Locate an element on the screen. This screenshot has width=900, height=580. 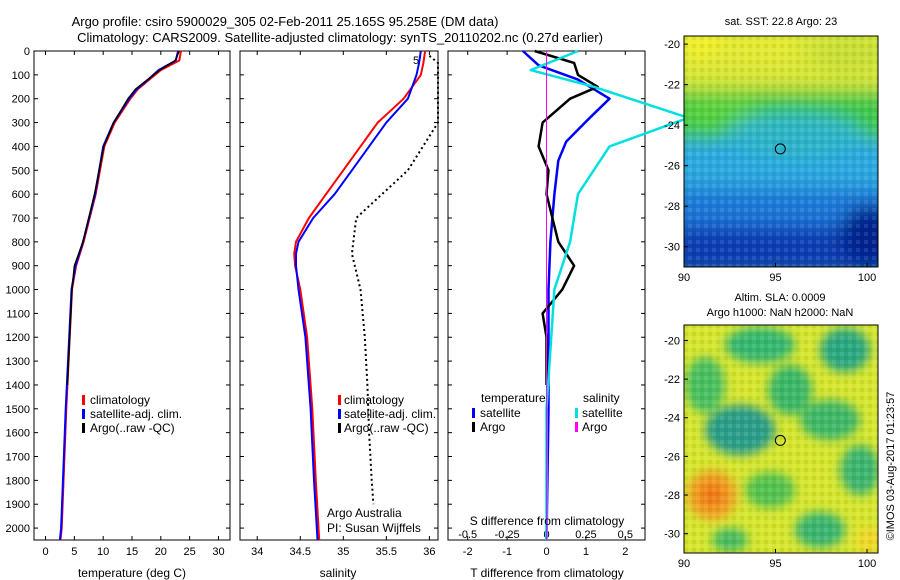
sst-map-frame is located at coordinates (781, 151).